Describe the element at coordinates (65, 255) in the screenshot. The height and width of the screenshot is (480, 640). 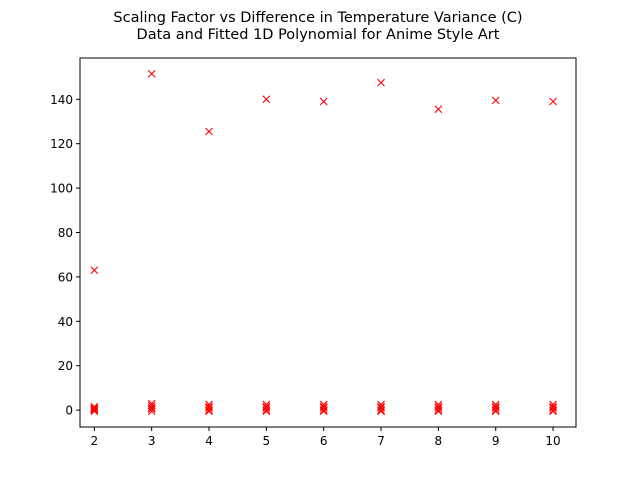
I see `y-axis: 0 20 40 60 80 100 120 140` at that location.